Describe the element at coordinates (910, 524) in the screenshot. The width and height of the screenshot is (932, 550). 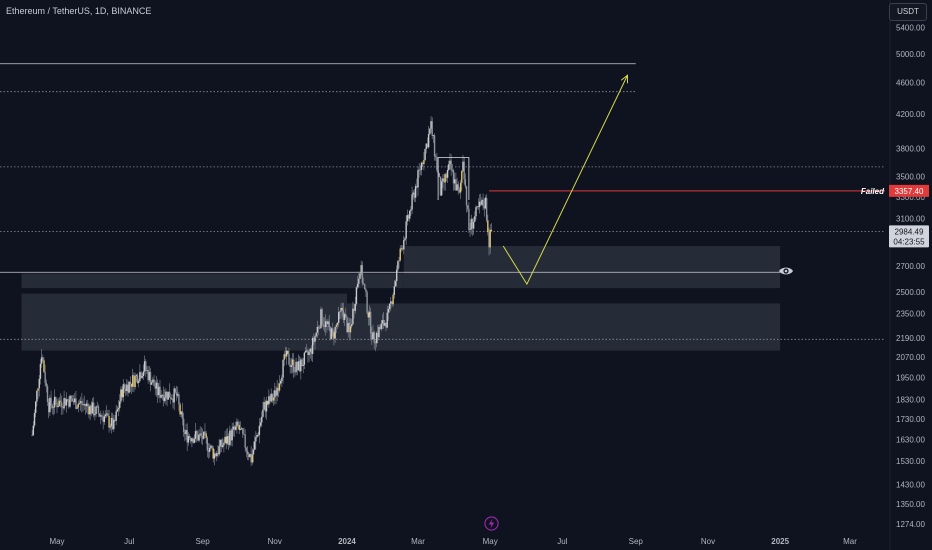
I see `y-tick-label: 1274.00` at that location.